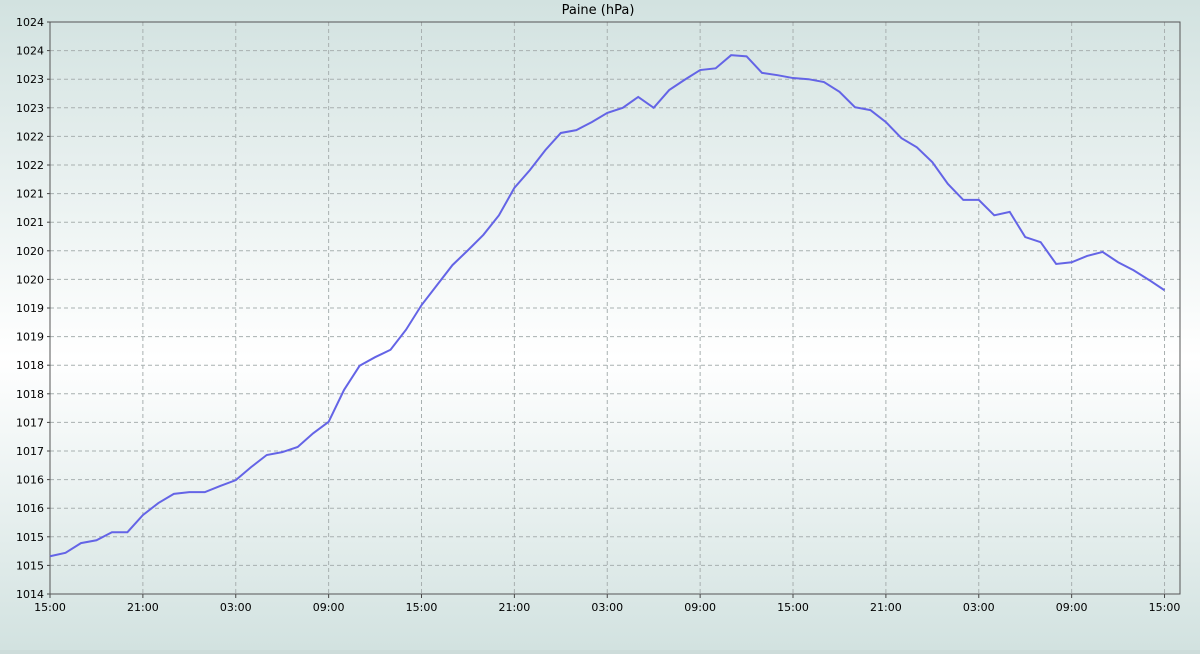 This screenshot has width=1200, height=654. What do you see at coordinates (30, 594) in the screenshot?
I see `y-tick-label: 1014` at bounding box center [30, 594].